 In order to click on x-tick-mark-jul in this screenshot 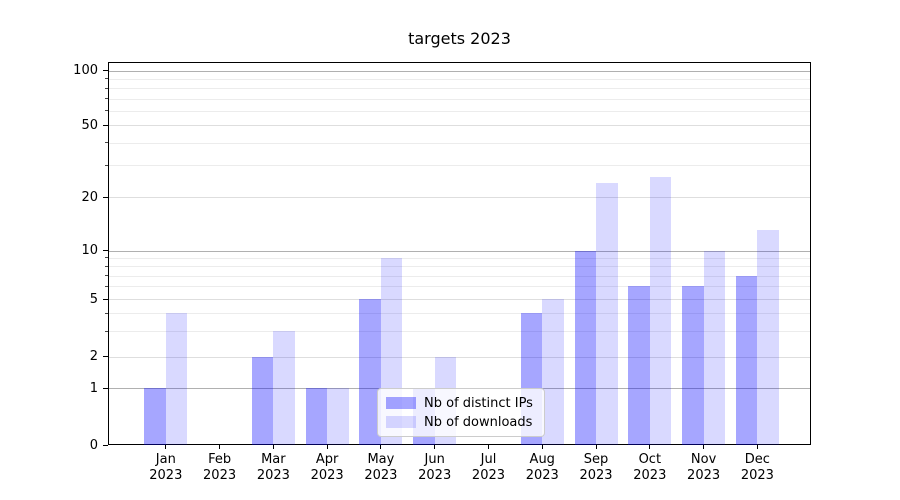, I will do `click(488, 447)`.